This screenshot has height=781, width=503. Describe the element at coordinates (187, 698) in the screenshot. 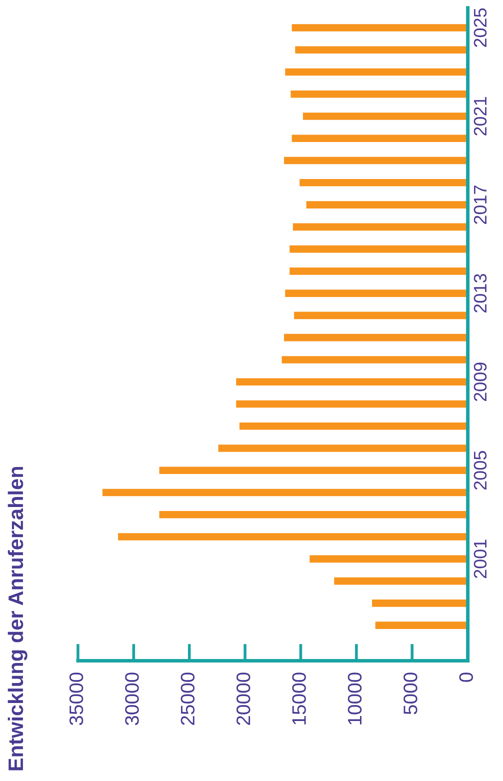

I see `x-tick-label: 25000` at that location.